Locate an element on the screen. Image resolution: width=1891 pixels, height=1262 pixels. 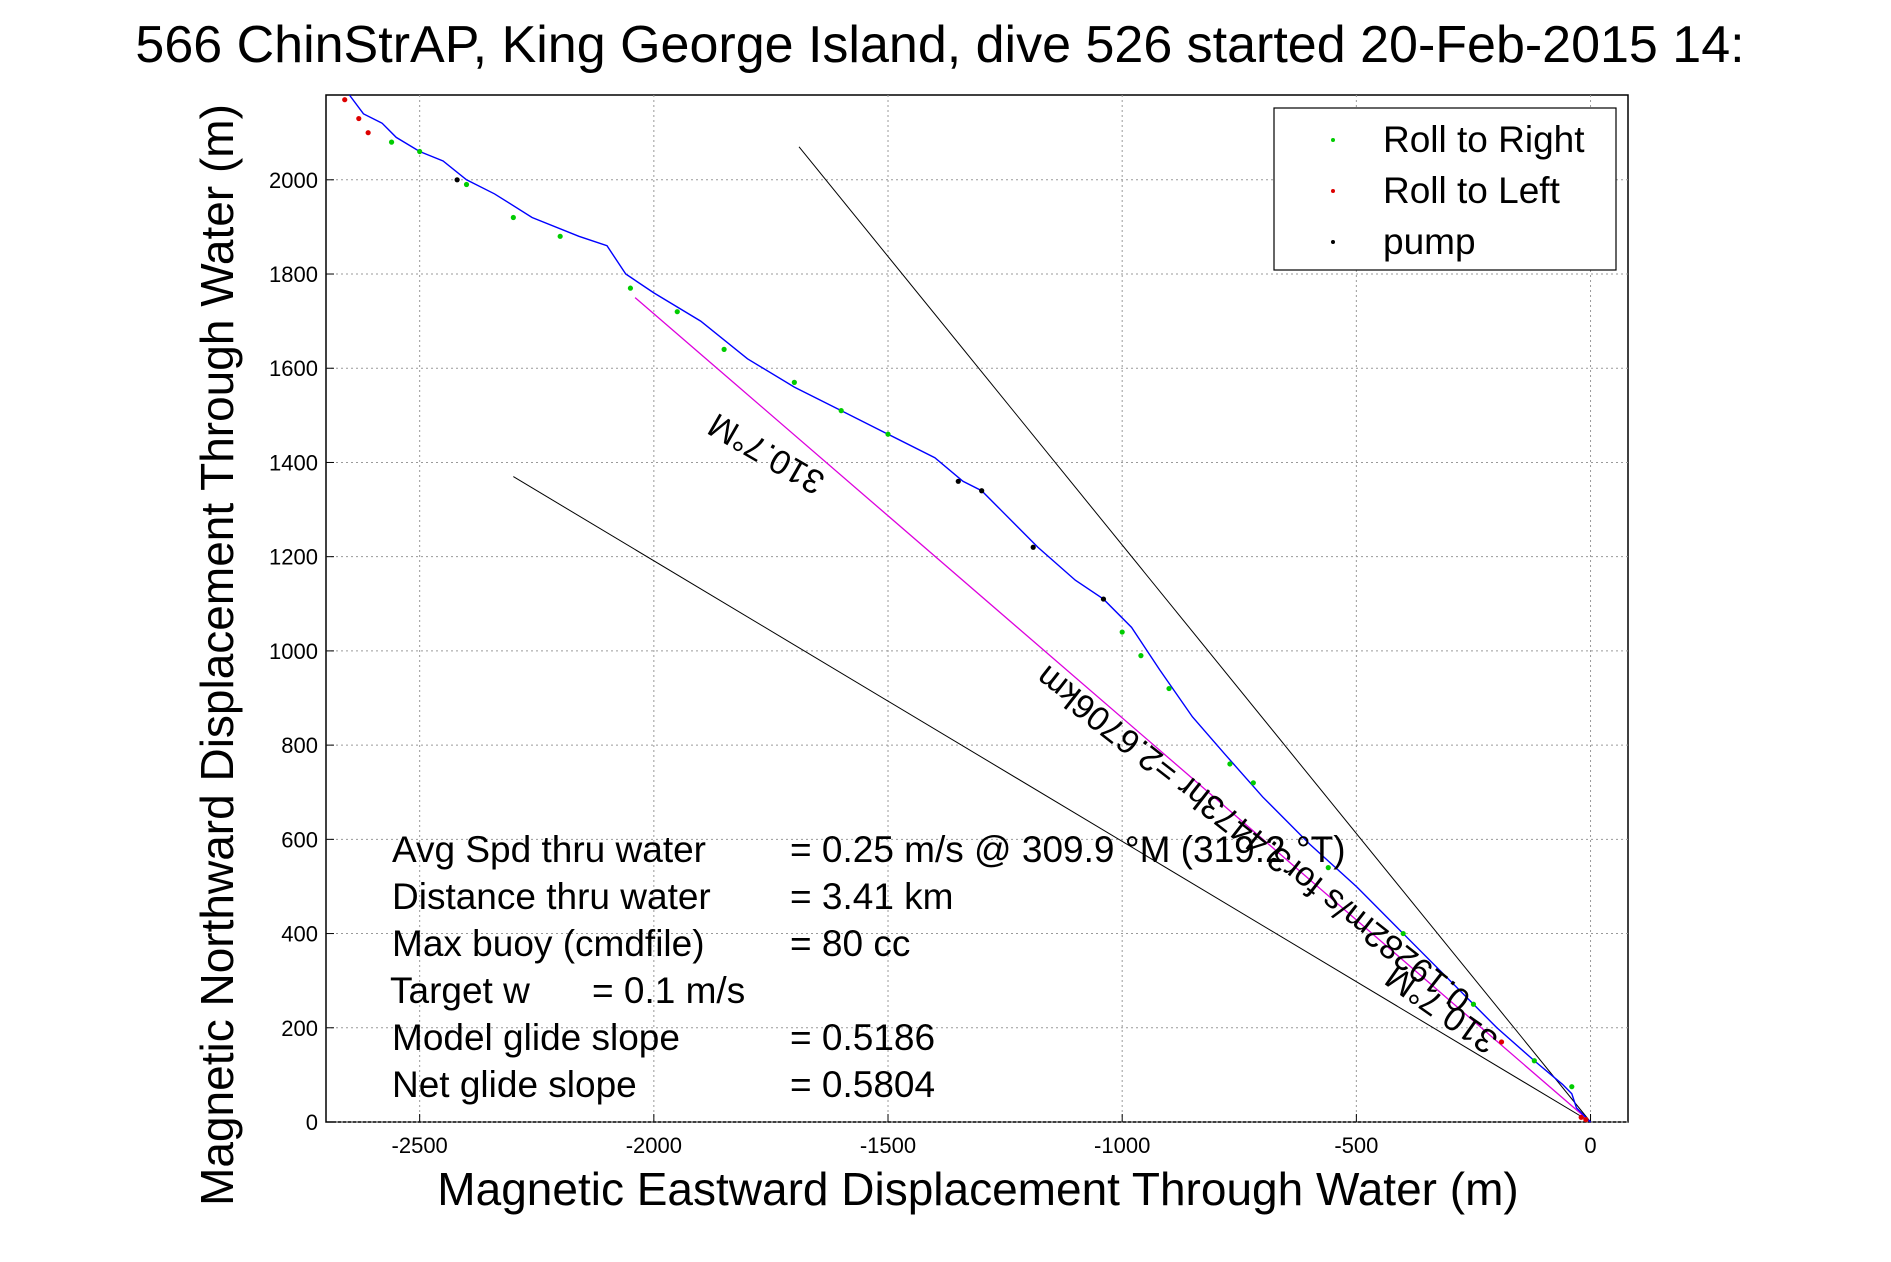
stat-value-model-glide: = 0.5186 is located at coordinates (862, 1037).